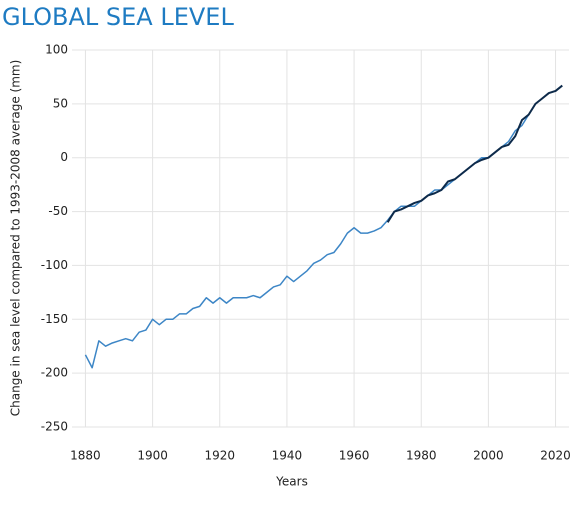 The width and height of the screenshot is (585, 505). What do you see at coordinates (488, 456) in the screenshot?
I see `x-tick-label: 2000` at bounding box center [488, 456].